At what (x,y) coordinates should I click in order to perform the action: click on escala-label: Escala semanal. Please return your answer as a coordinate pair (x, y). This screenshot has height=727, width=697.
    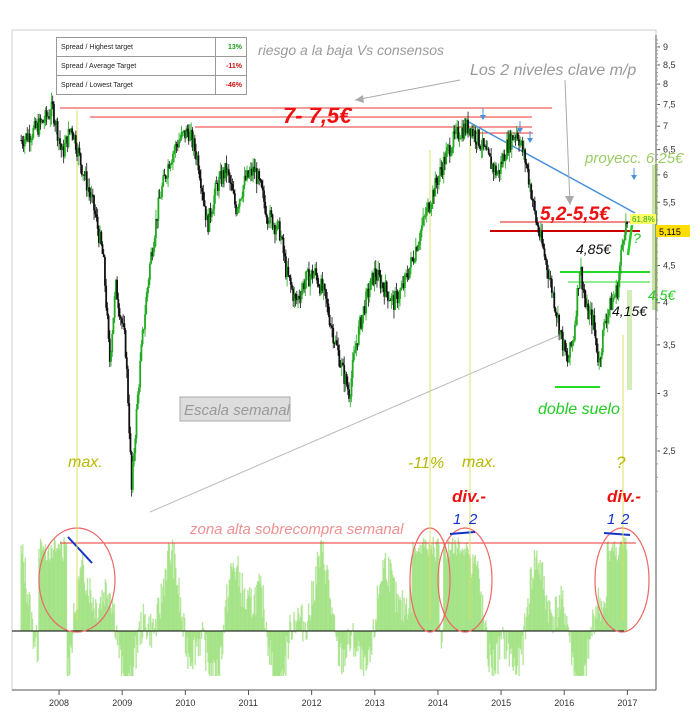
    Looking at the image, I should click on (237, 410).